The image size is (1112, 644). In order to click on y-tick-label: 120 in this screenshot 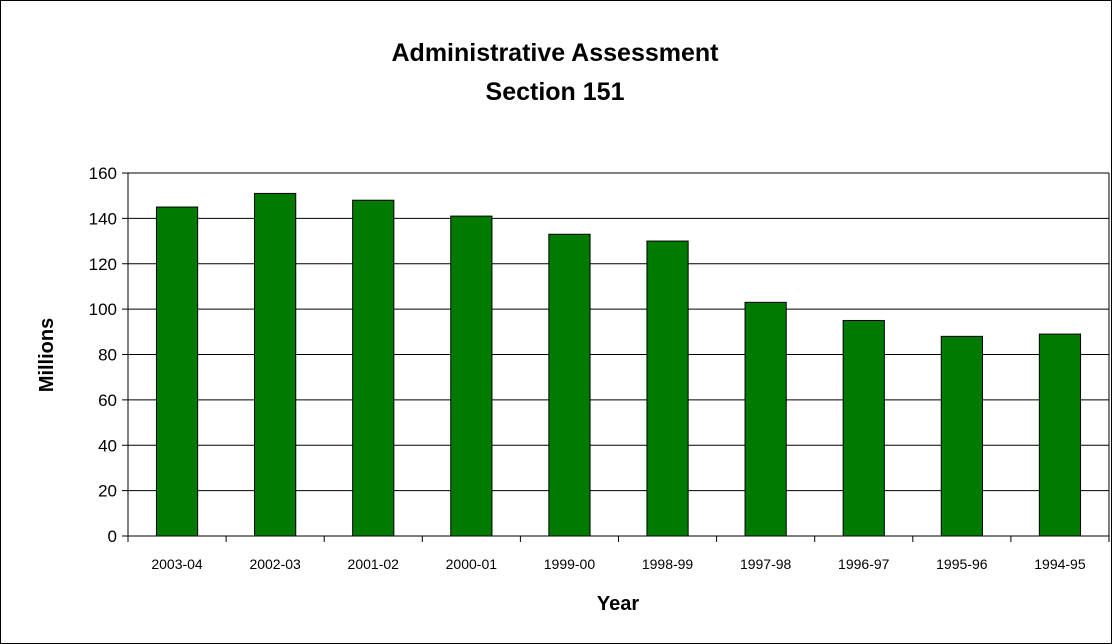, I will do `click(103, 264)`.